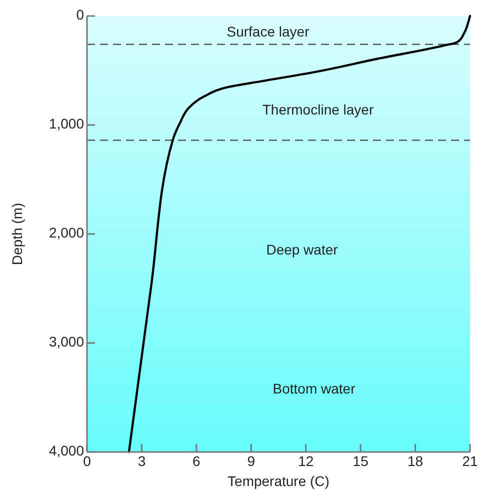  Describe the element at coordinates (66, 342) in the screenshot. I see `y-tick-label: 3,000` at that location.